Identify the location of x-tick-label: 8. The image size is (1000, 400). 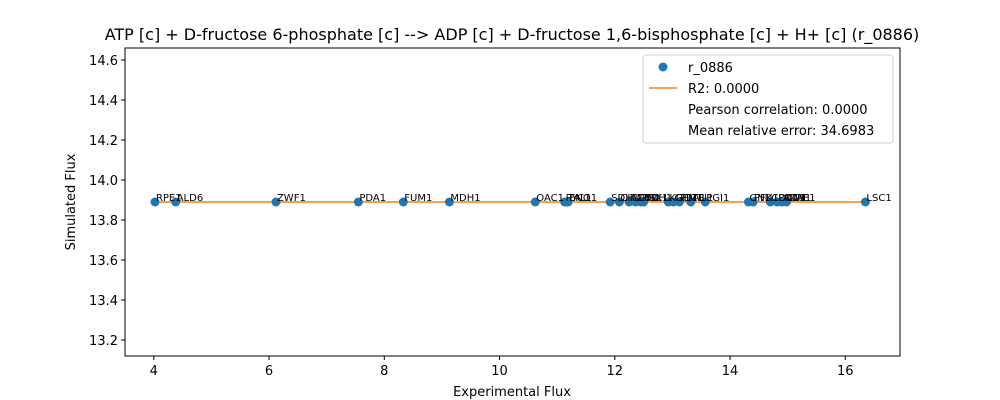
(384, 371).